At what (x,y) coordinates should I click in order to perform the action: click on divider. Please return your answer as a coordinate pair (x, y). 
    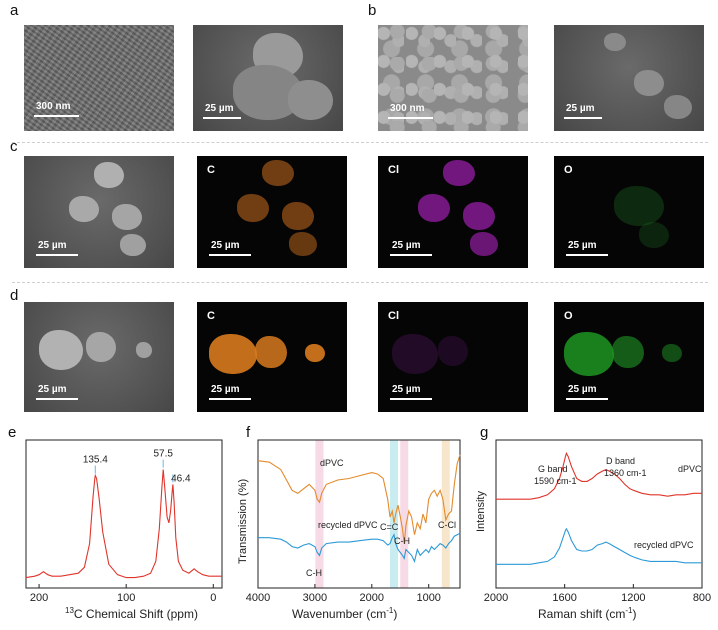
    Looking at the image, I should click on (360, 142).